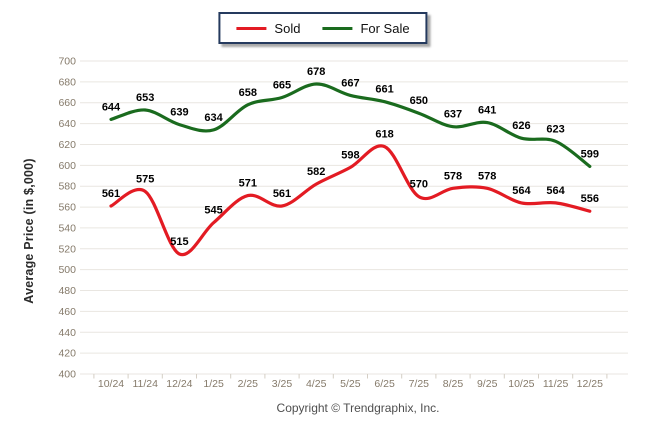  I want to click on x-tick-label: 8/25, so click(453, 384).